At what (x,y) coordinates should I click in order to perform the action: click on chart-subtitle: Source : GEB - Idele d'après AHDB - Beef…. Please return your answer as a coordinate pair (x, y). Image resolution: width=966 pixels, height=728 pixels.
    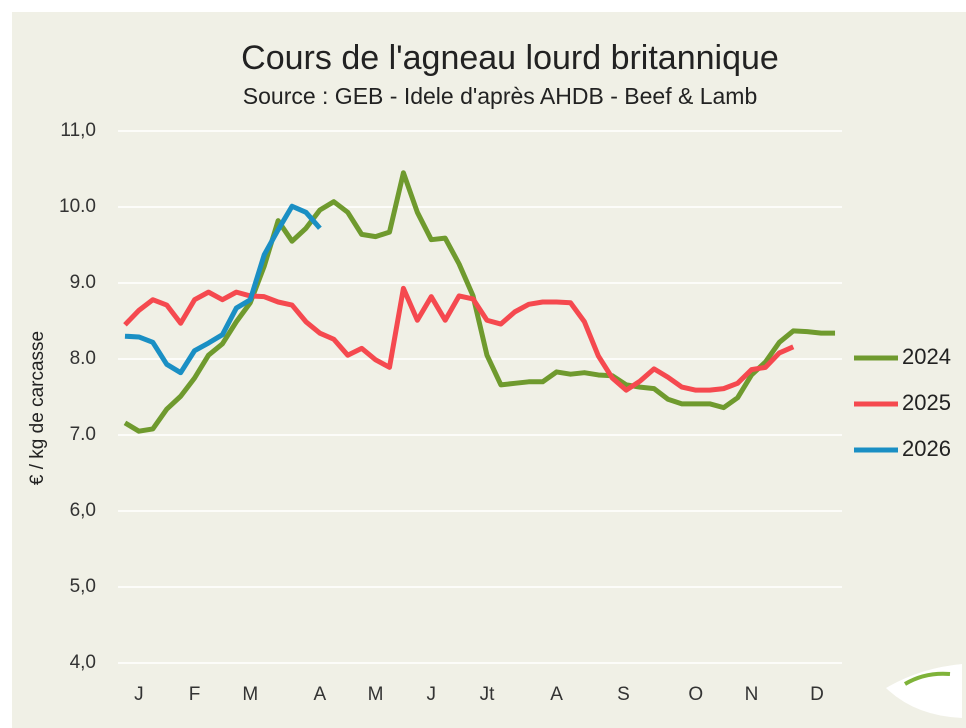
    Looking at the image, I should click on (500, 96).